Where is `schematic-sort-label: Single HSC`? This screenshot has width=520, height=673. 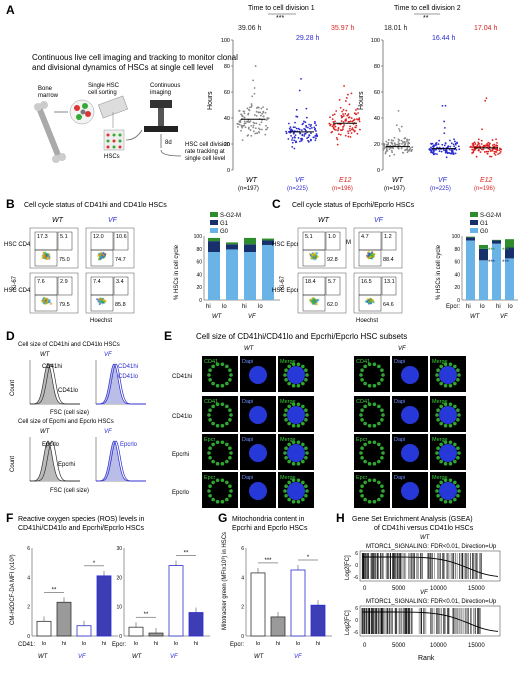
schematic-sort-label: Single HSC is located at coordinates (104, 86).